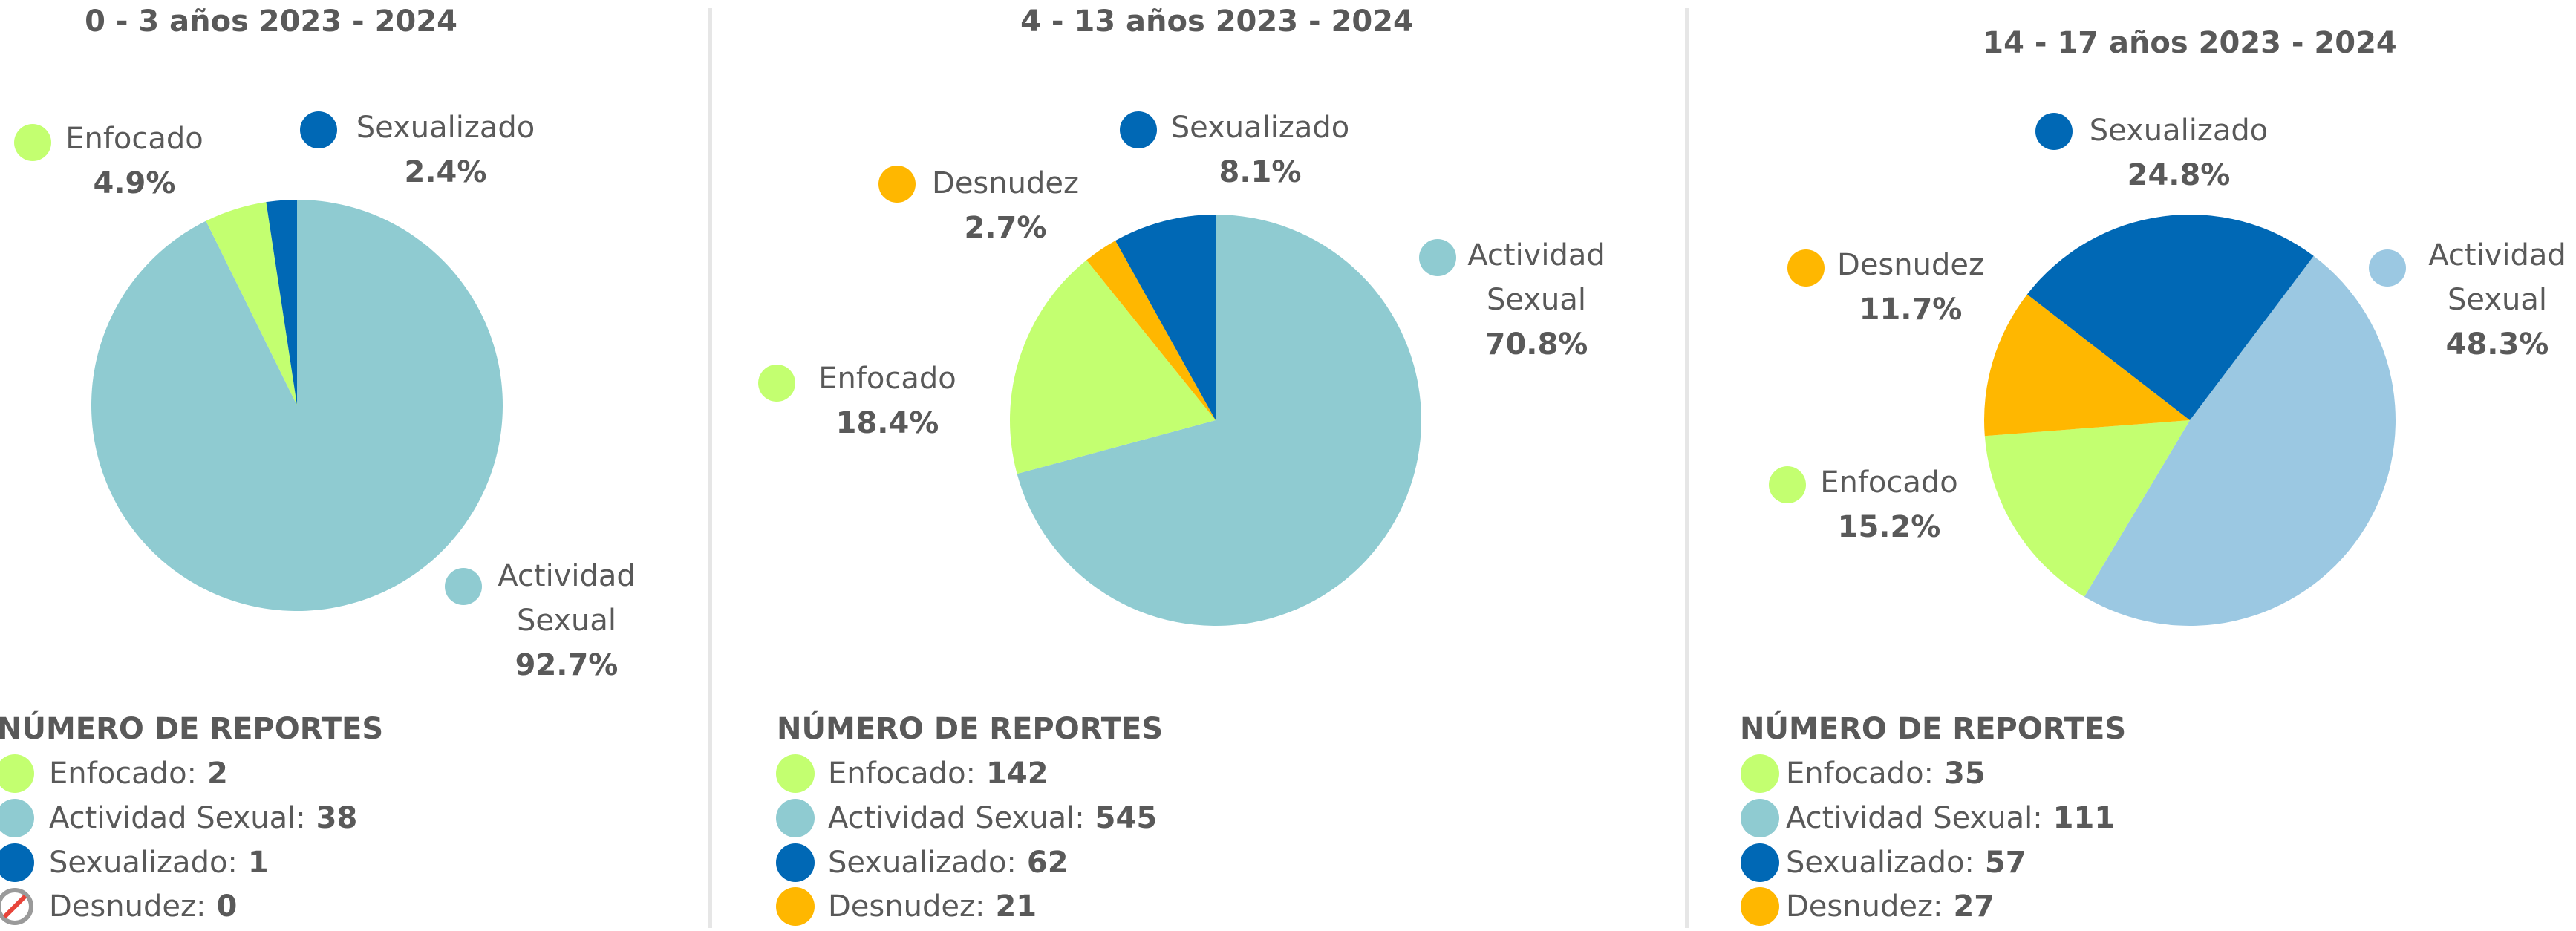 Image resolution: width=2576 pixels, height=931 pixels. I want to click on slice-label: Sexualizado 2.4%, so click(445, 150).